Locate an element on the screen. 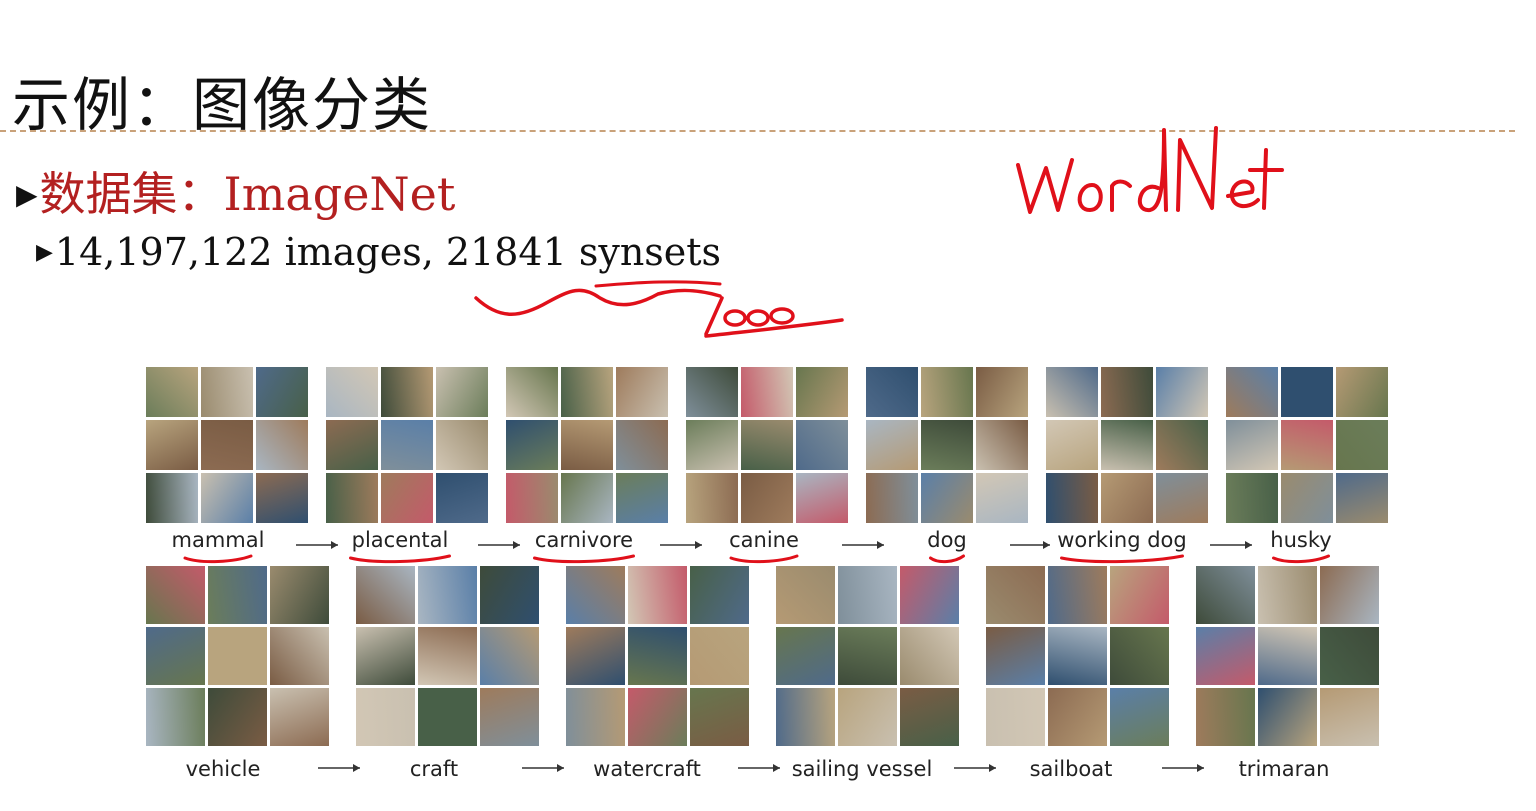  stats-bullet: ▶14,197,122 images, 21841 synsets is located at coordinates (378, 252).